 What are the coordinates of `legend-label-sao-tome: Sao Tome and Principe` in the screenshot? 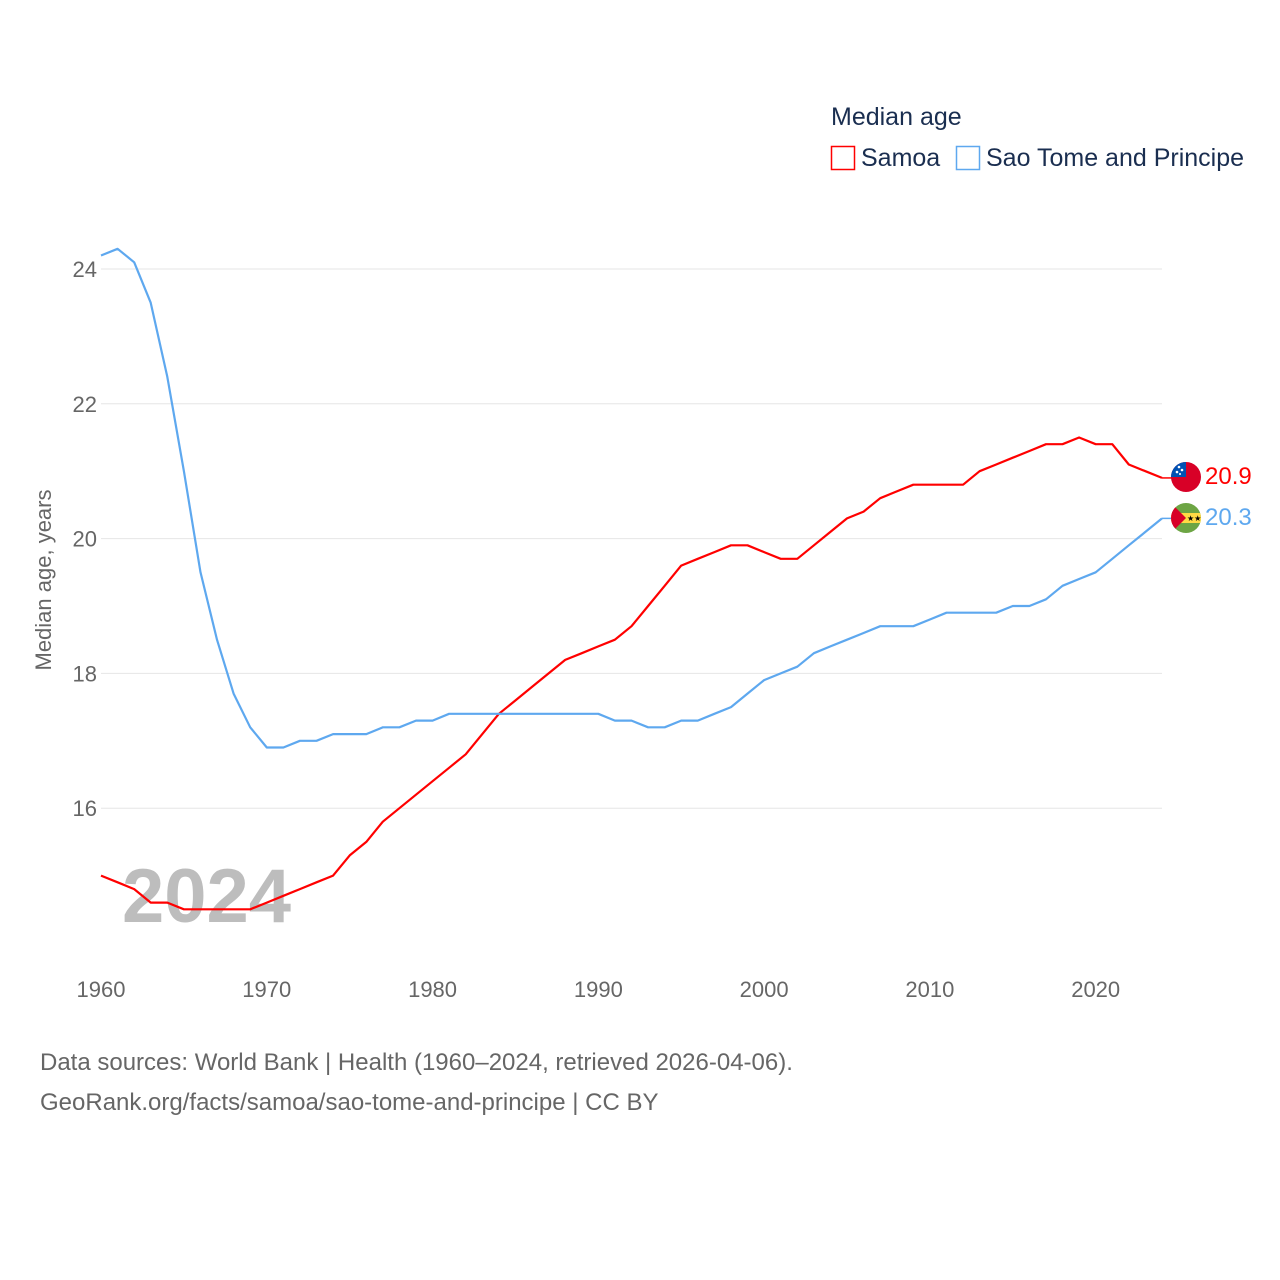 It's located at (1115, 158).